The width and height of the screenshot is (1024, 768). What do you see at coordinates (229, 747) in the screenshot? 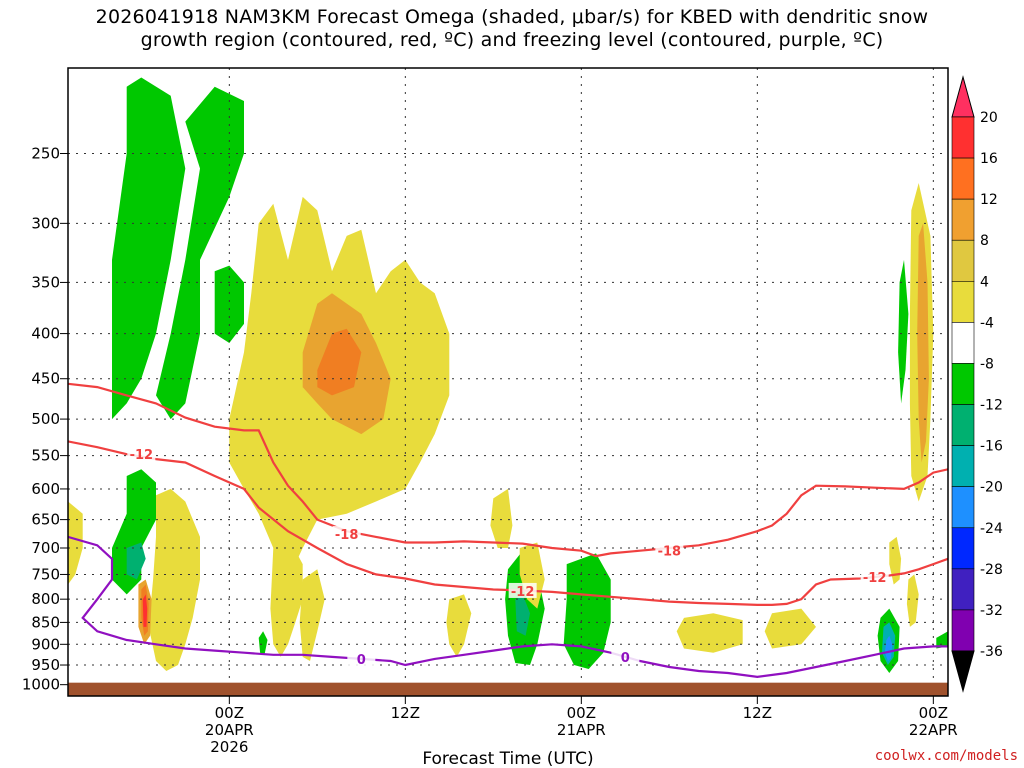
I see `x-tick-label-6-2: 2026` at bounding box center [229, 747].